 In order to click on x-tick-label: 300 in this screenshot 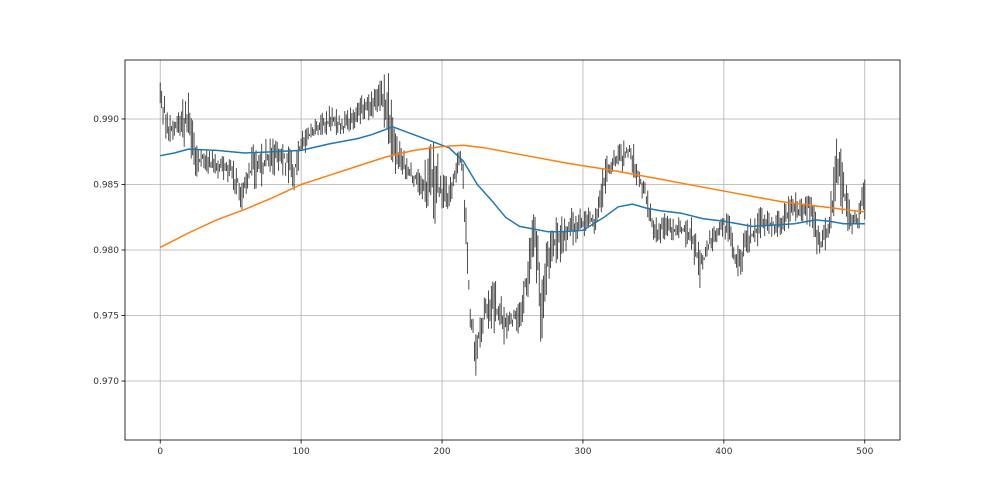, I will do `click(582, 452)`.